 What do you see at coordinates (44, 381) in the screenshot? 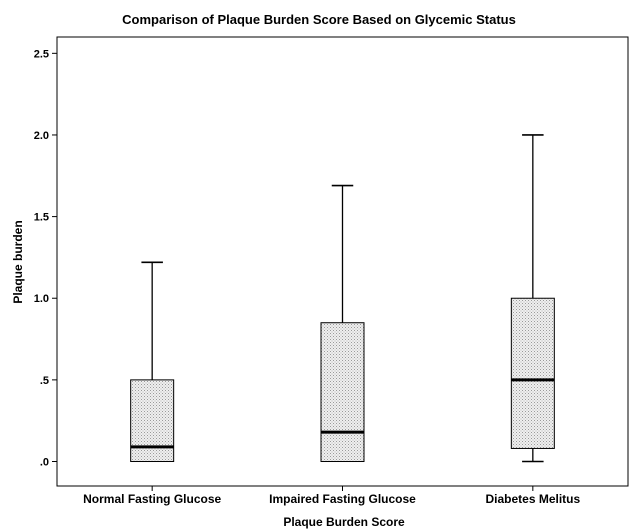
I see `y-tick-label-1: .5` at bounding box center [44, 381].